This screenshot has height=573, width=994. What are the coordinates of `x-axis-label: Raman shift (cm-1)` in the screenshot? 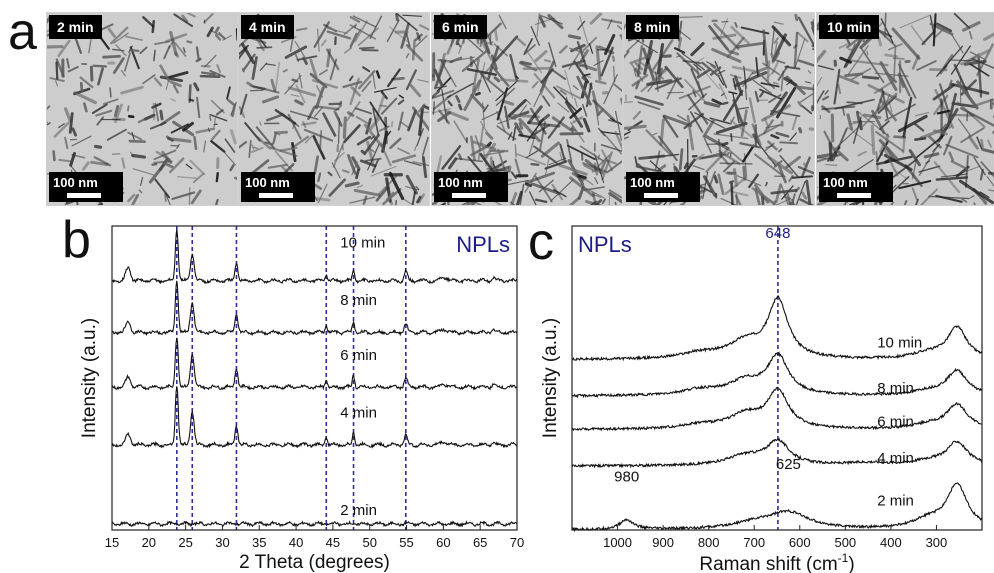 It's located at (776, 562).